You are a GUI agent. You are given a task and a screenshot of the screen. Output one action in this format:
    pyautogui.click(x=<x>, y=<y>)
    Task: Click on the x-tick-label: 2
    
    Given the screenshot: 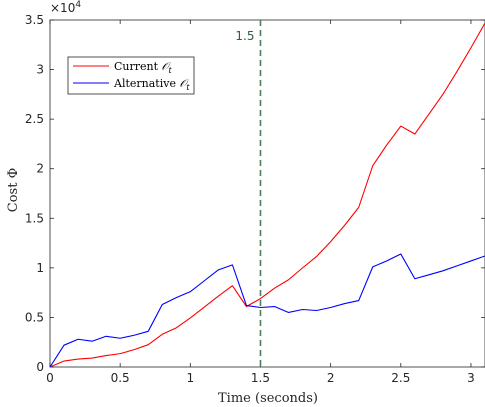 What is the action you would take?
    pyautogui.click(x=331, y=378)
    